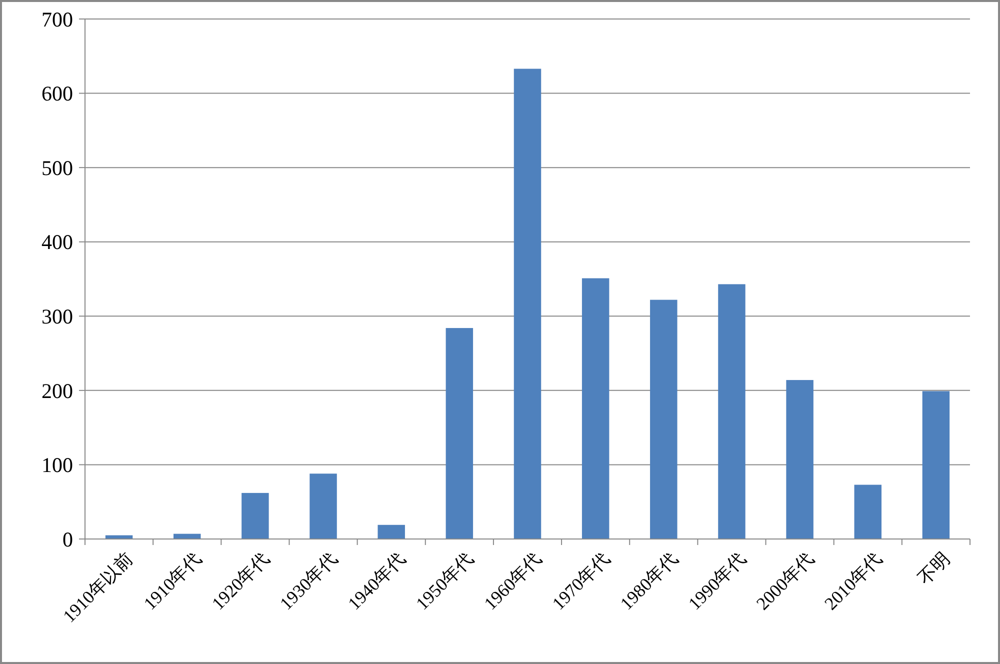 Image resolution: width=1000 pixels, height=664 pixels. Describe the element at coordinates (57, 316) in the screenshot. I see `y-tick-label: 300` at that location.